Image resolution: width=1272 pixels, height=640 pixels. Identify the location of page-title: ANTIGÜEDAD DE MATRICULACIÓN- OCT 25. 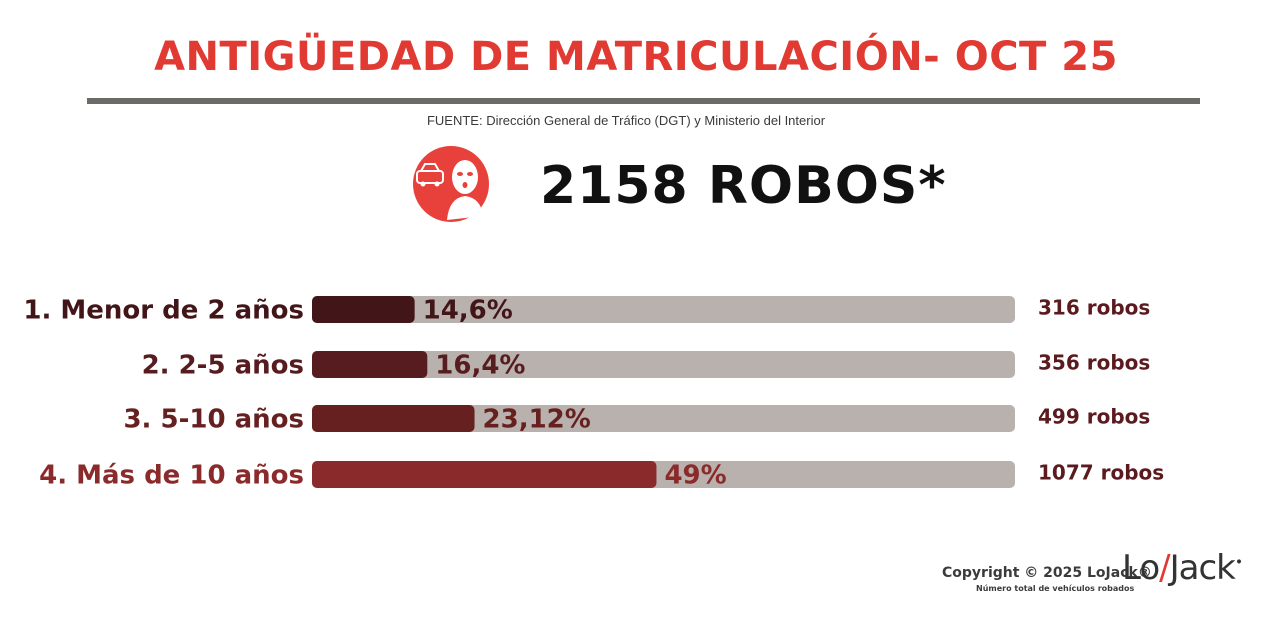
(636, 57).